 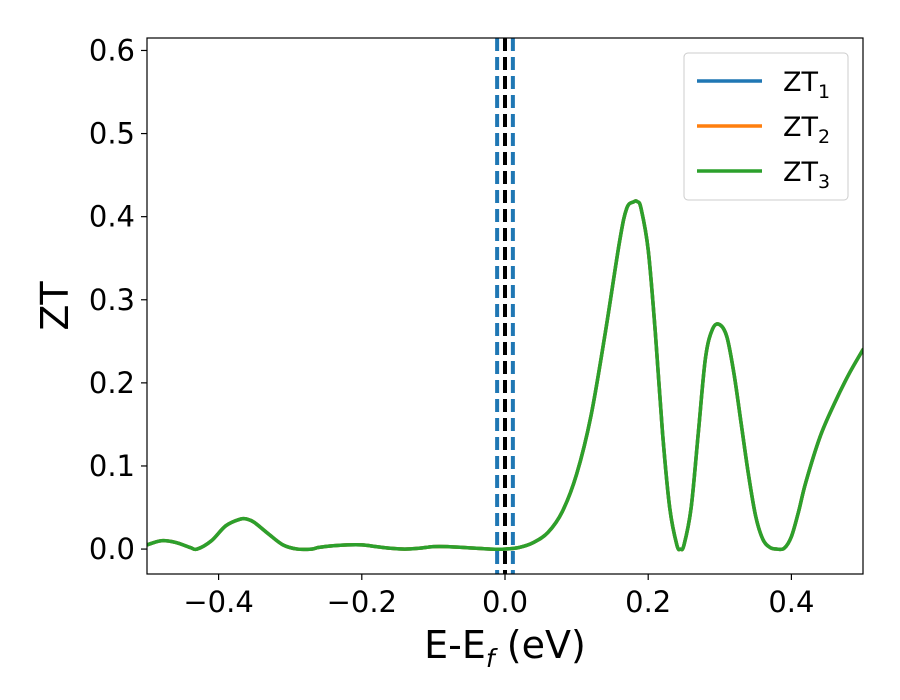 What do you see at coordinates (112, 300) in the screenshot?
I see `y-tick-label: 0.3` at bounding box center [112, 300].